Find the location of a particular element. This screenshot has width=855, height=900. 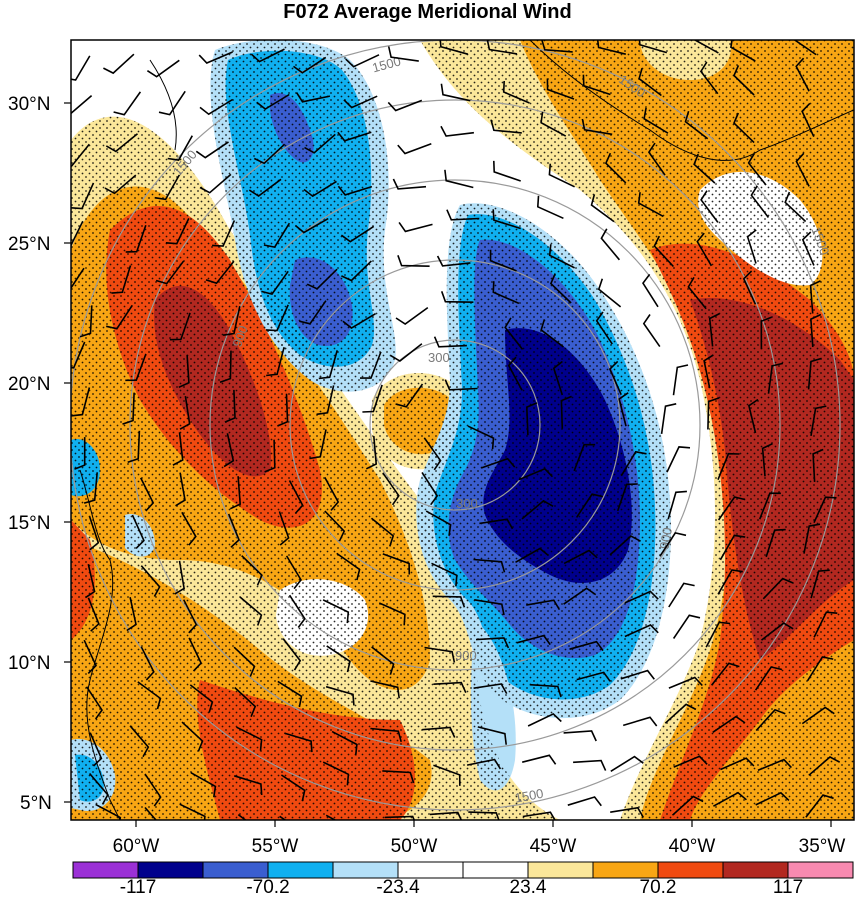

lon-label-45w: 45°W is located at coordinates (553, 846).